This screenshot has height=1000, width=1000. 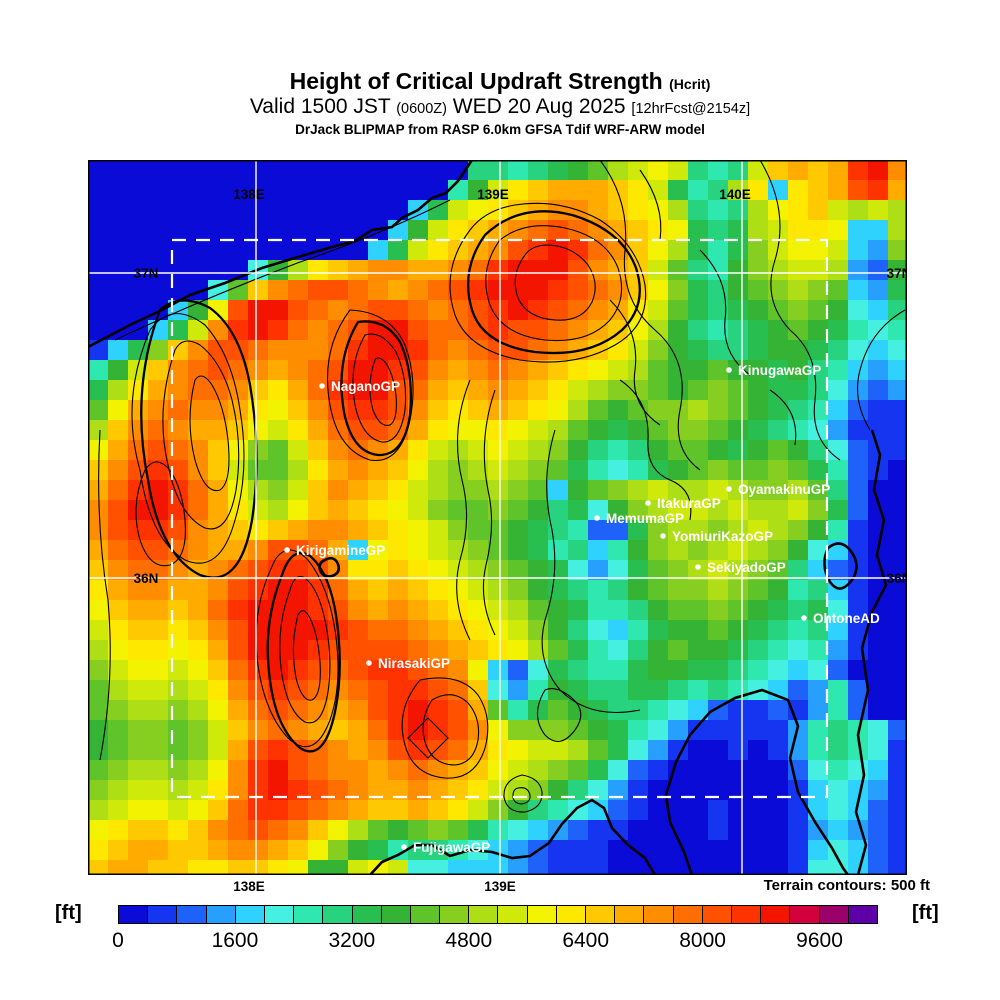 I want to click on station-dot-kirigaminegp, so click(x=287, y=550).